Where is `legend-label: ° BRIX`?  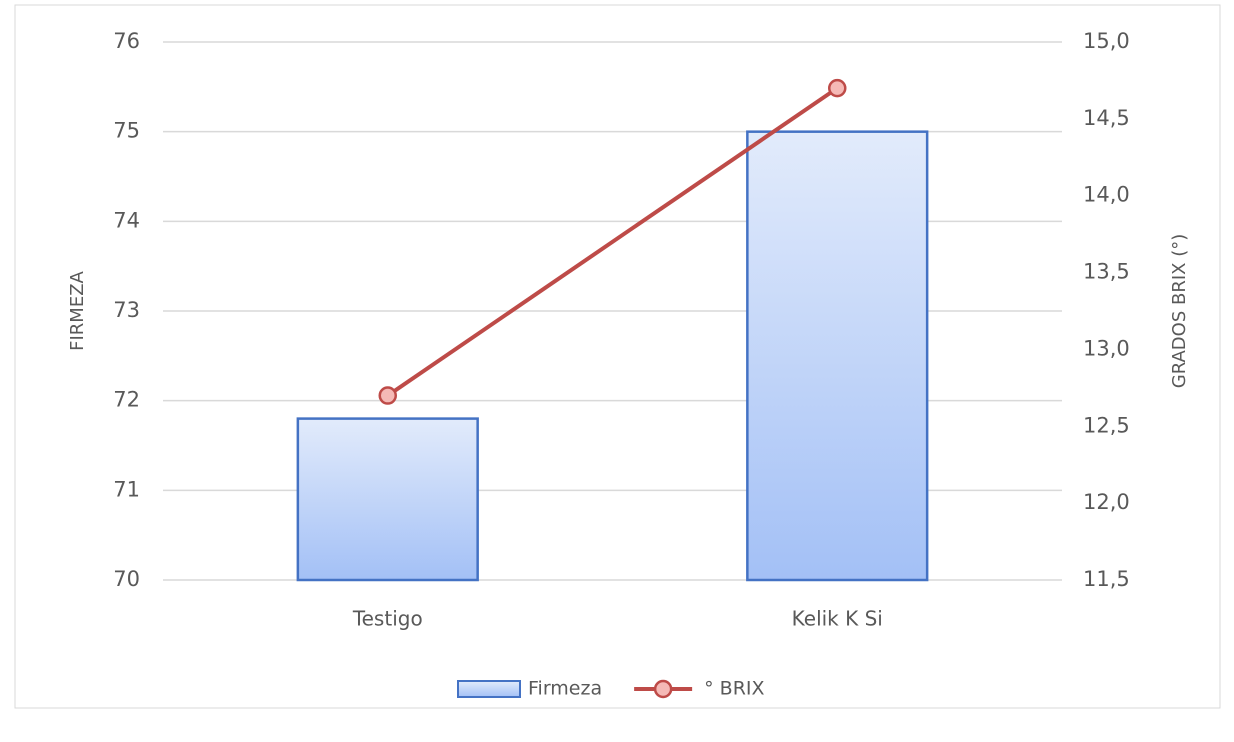 legend-label: ° BRIX is located at coordinates (734, 689).